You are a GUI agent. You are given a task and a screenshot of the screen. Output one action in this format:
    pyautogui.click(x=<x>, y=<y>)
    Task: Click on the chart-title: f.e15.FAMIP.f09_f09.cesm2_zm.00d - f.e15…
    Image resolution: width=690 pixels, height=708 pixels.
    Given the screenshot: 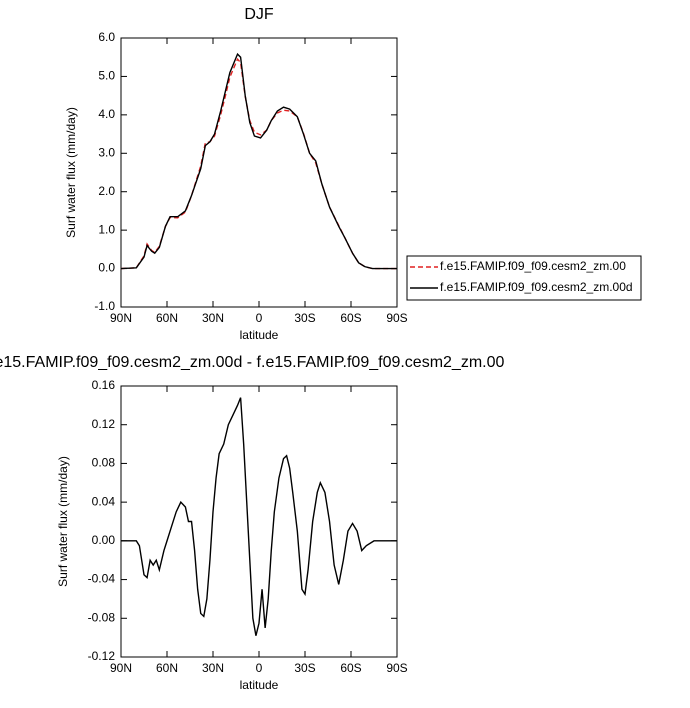 What is the action you would take?
    pyautogui.click(x=252, y=362)
    